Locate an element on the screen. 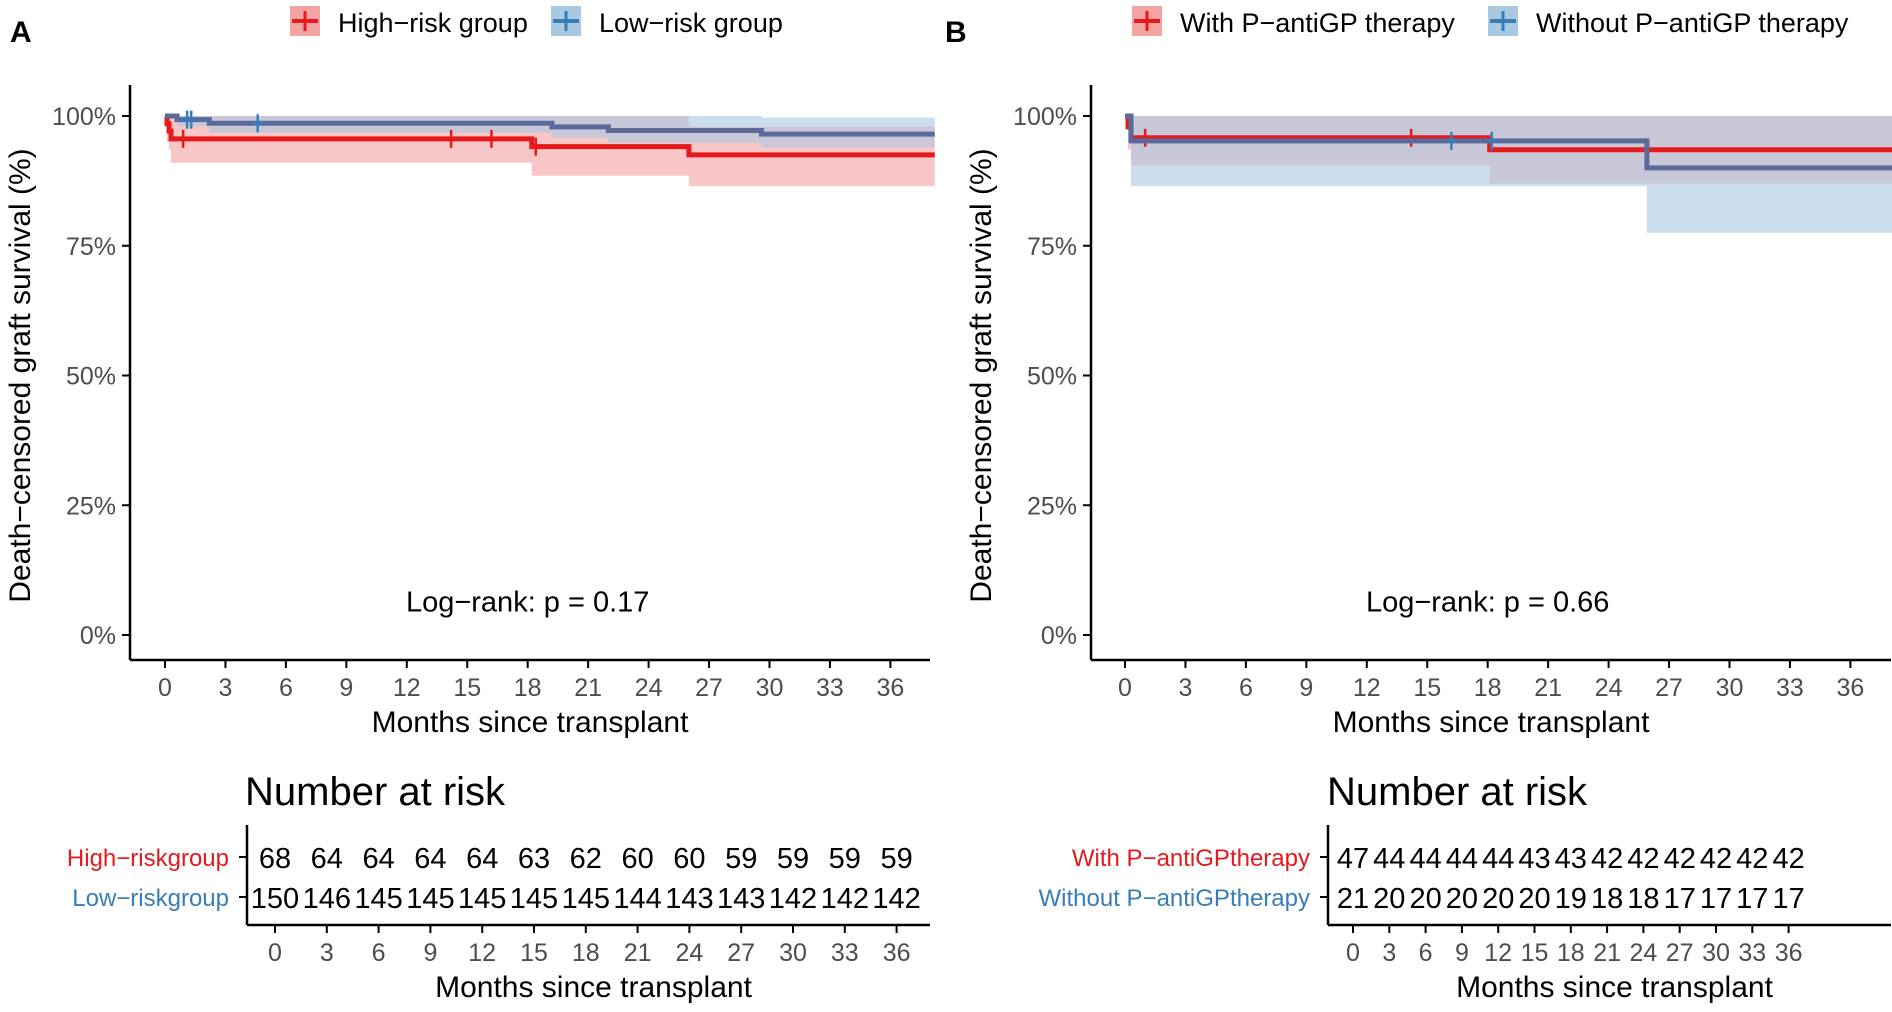 The width and height of the screenshot is (1892, 1012). x-tick-label: 36 is located at coordinates (1850, 688).